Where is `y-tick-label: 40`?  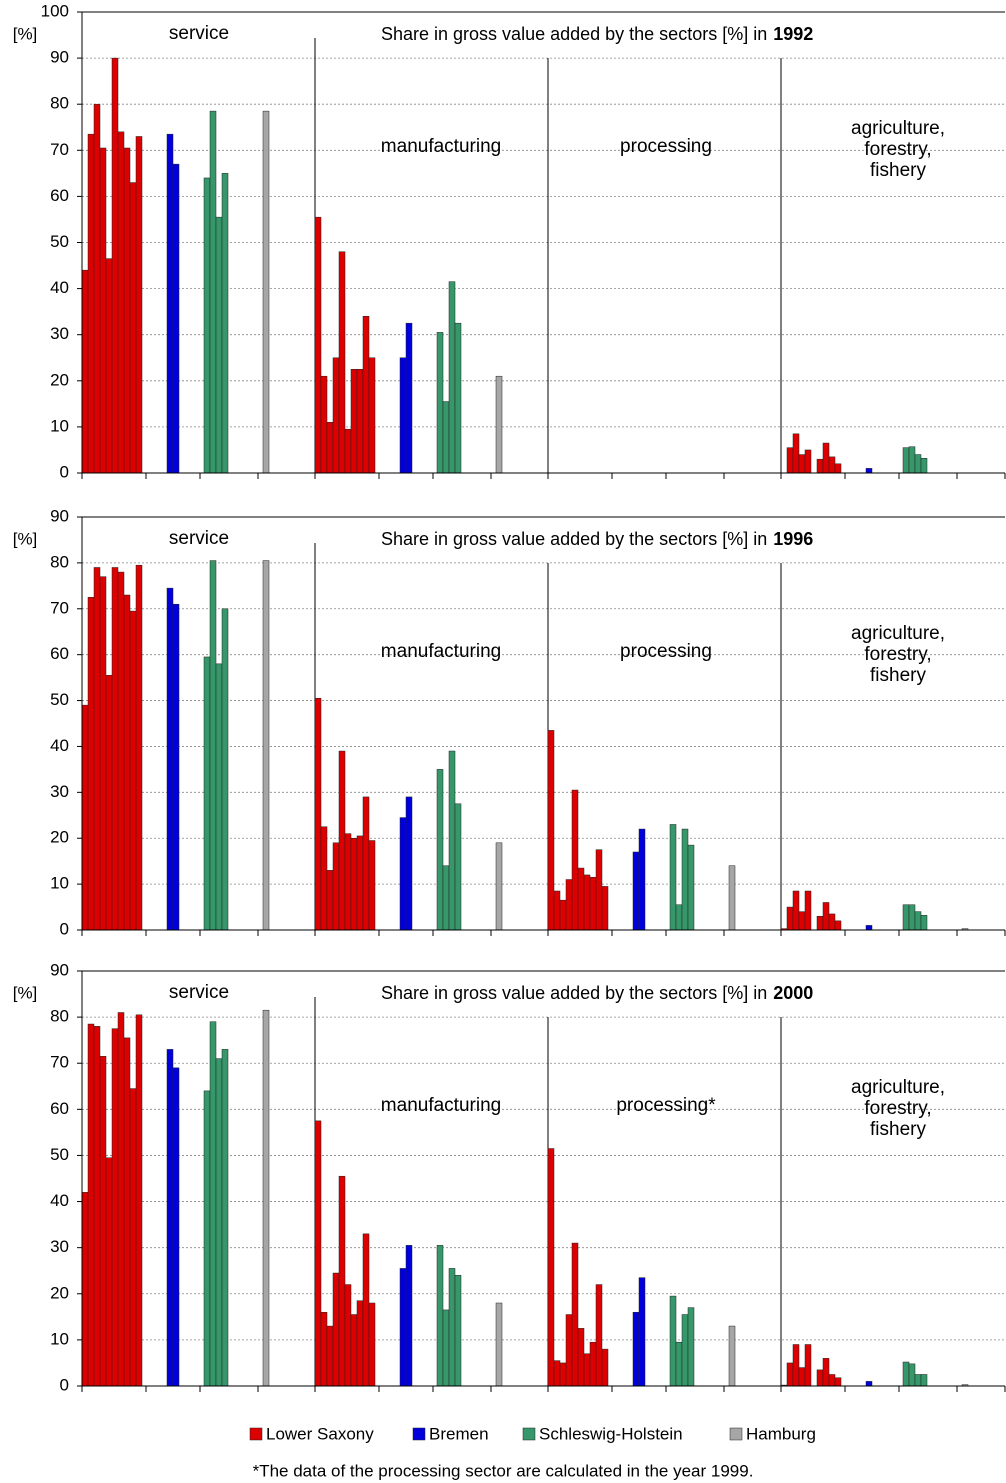 y-tick-label: 40 is located at coordinates (59, 1200).